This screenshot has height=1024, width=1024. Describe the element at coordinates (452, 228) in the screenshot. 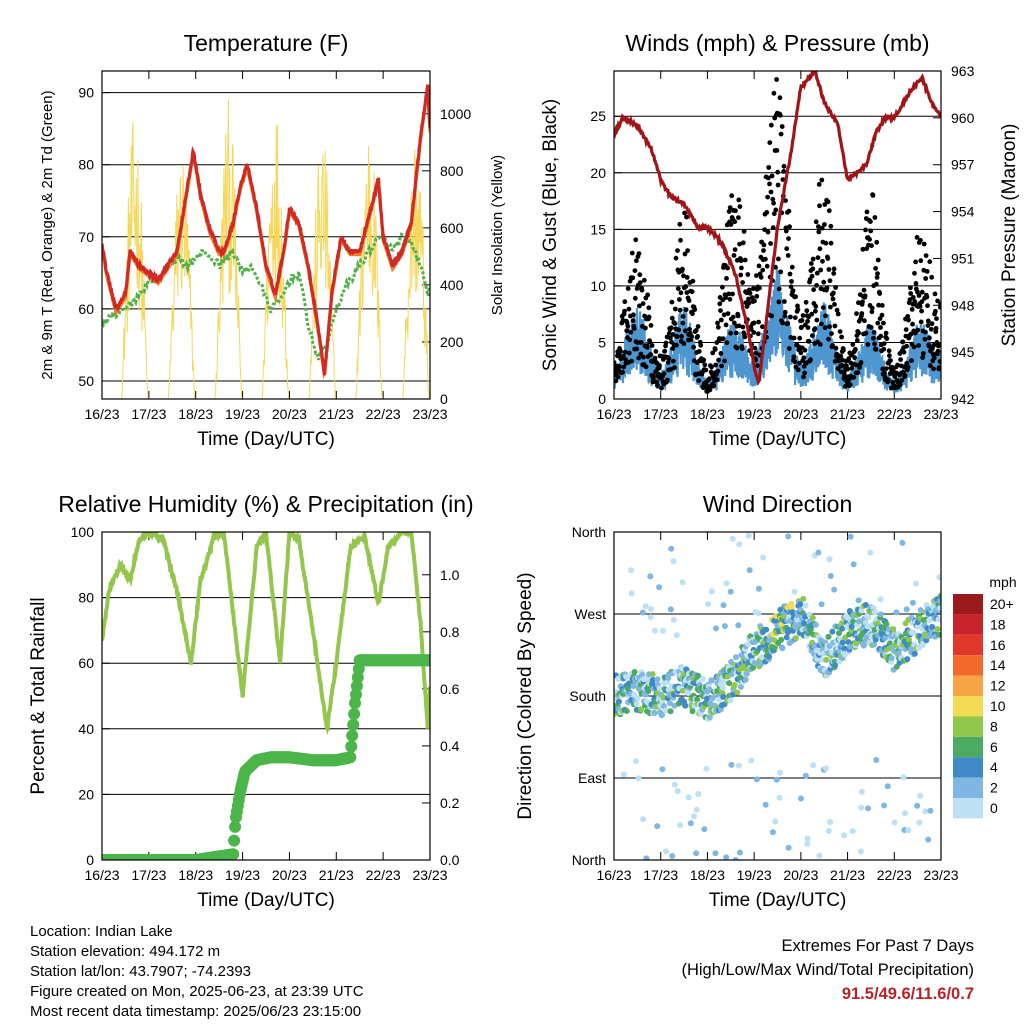

I see `y-right-tick-label: 600` at that location.